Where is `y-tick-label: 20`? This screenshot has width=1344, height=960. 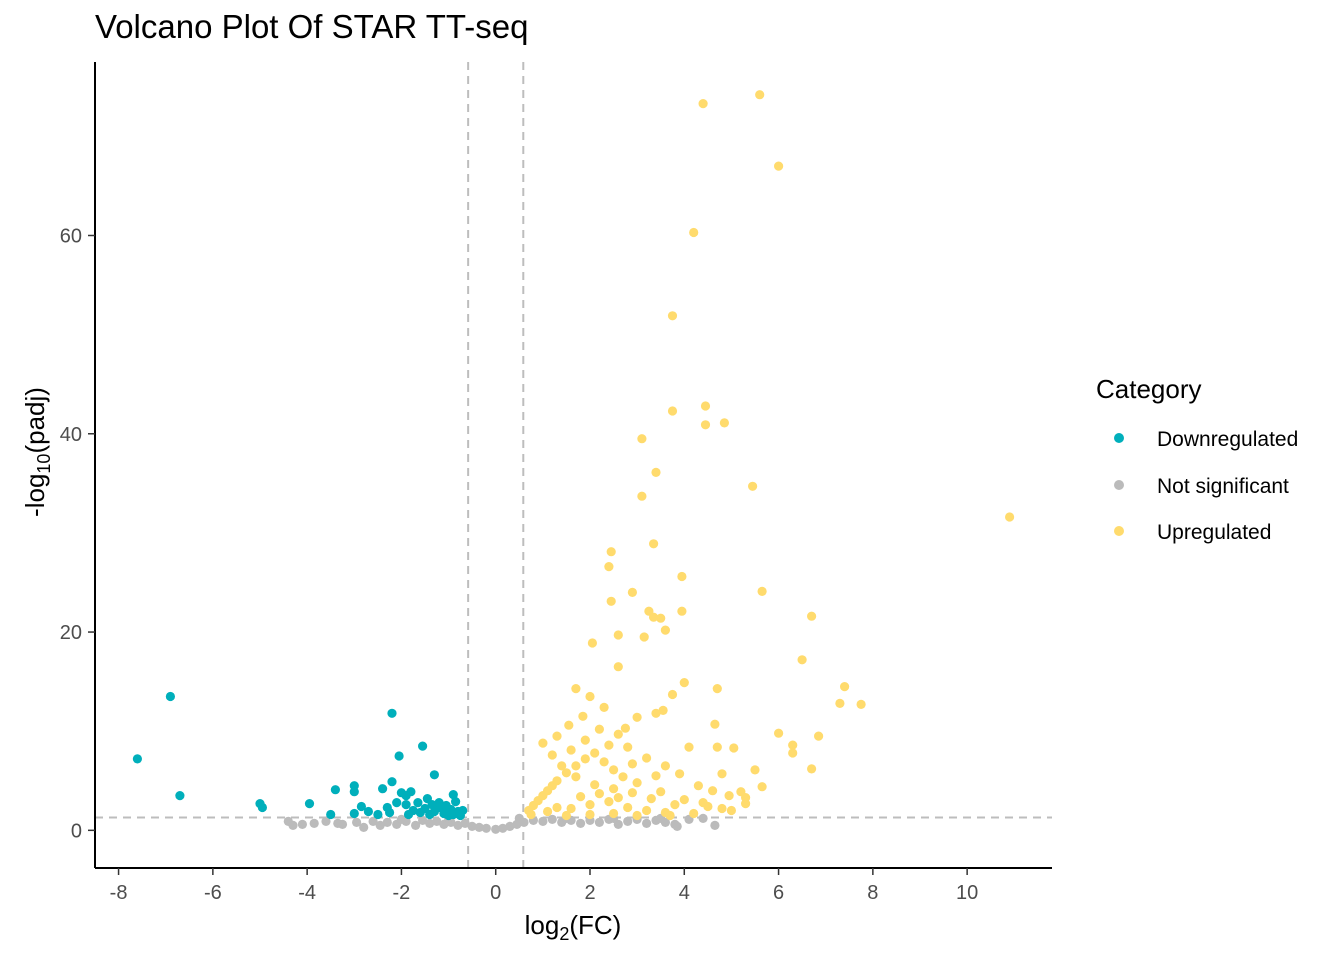 y-tick-label: 20 is located at coordinates (71, 633).